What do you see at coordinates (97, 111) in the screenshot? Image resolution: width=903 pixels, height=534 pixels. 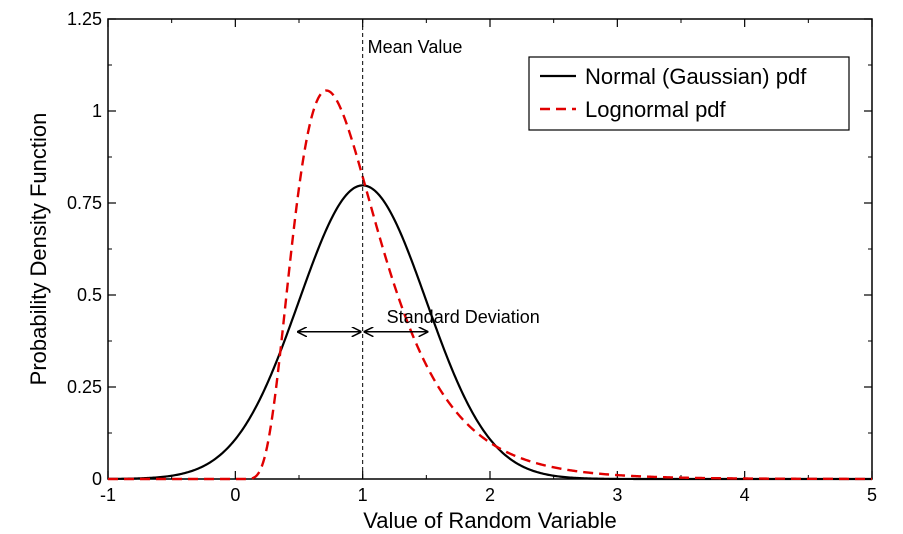 I see `y-tick-label: 1` at bounding box center [97, 111].